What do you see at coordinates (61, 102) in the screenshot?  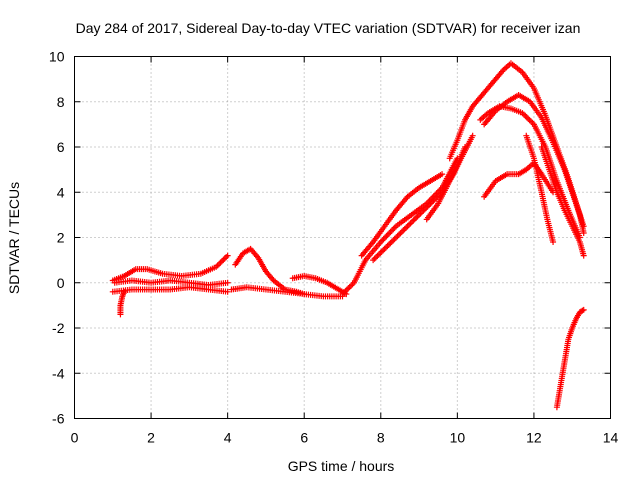 I see `y-tick-label: 8` at bounding box center [61, 102].